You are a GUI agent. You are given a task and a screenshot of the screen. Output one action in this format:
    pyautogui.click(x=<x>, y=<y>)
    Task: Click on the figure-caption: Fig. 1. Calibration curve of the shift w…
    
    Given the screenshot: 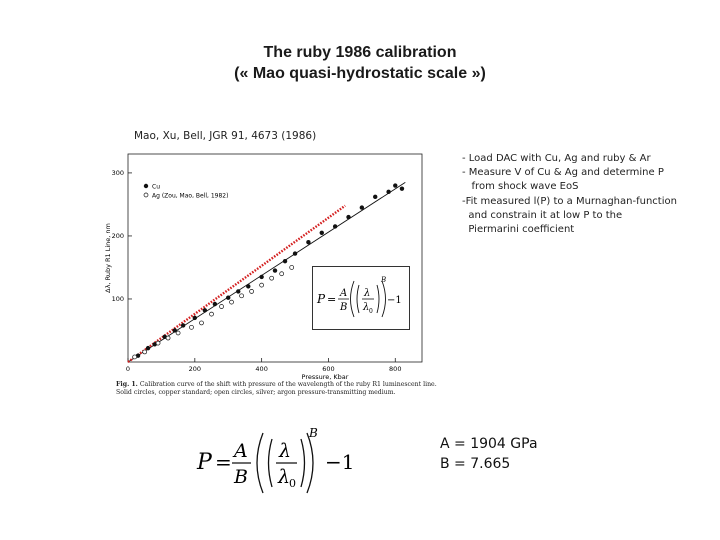 What is the action you would take?
    pyautogui.click(x=281, y=389)
    